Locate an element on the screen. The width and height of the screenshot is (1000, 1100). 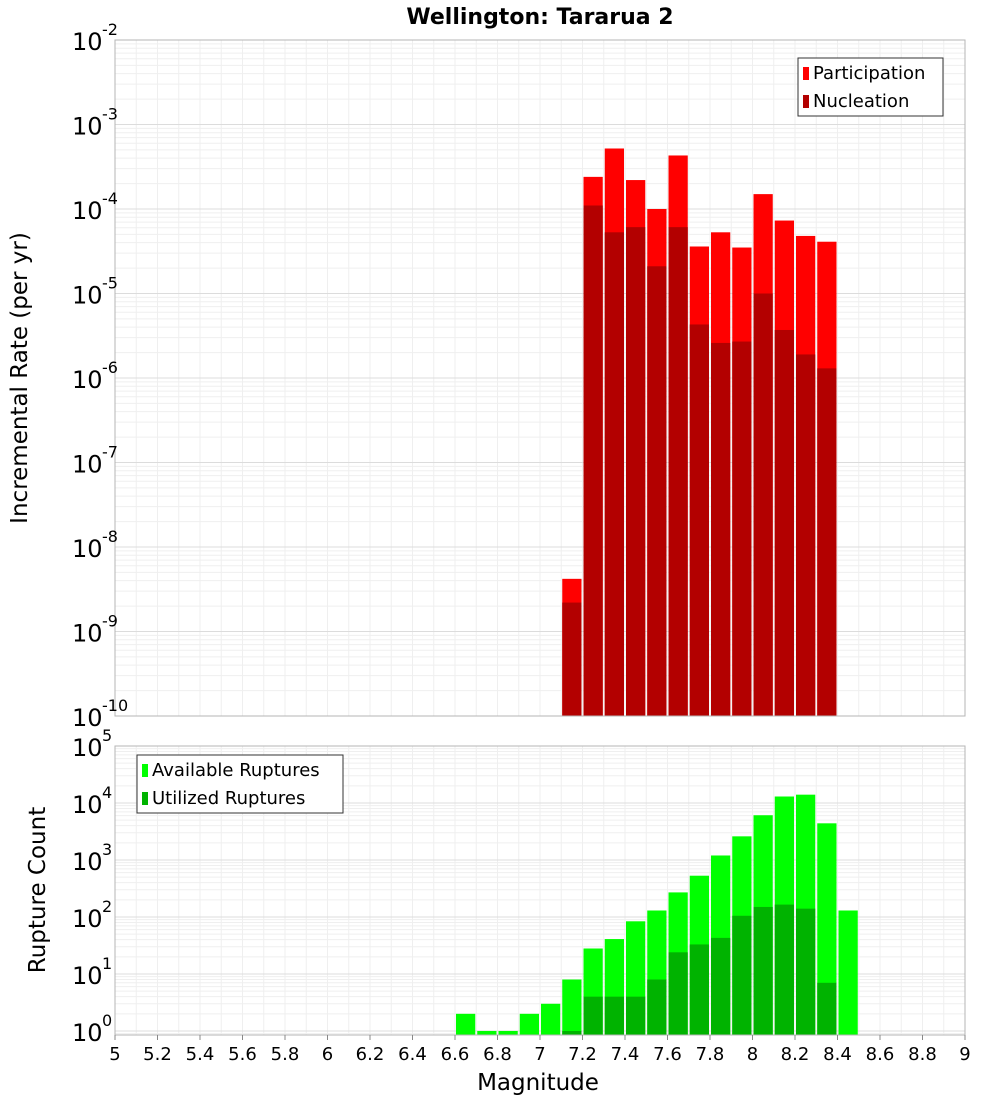
y-tick-label: 10 -2 is located at coordinates (95, 38).